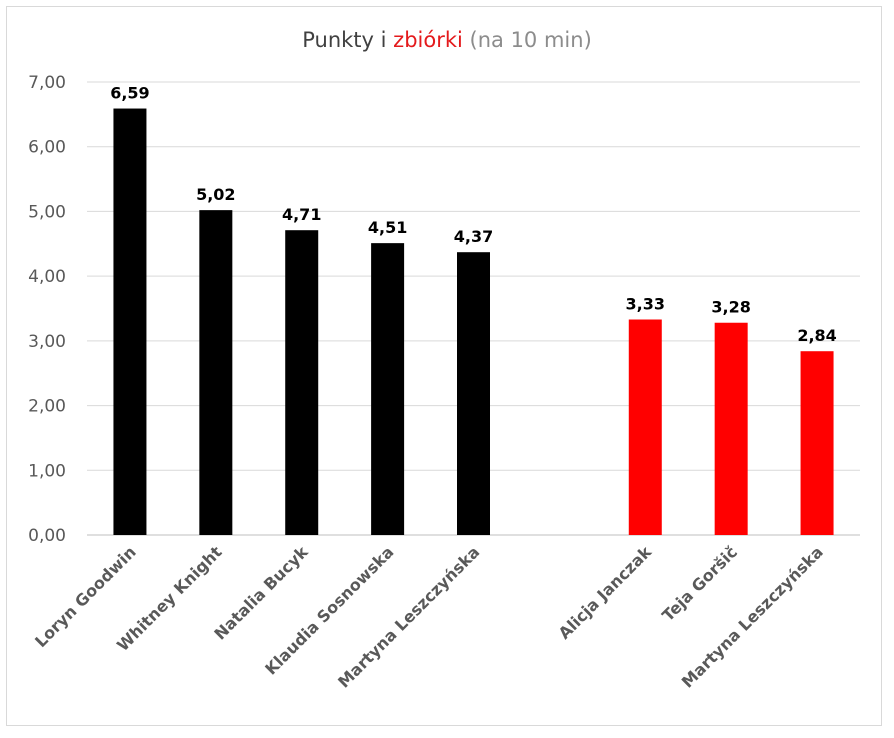 This screenshot has height=738, width=894. Describe the element at coordinates (47, 407) in the screenshot. I see `y-tick-label: 2,00` at that location.